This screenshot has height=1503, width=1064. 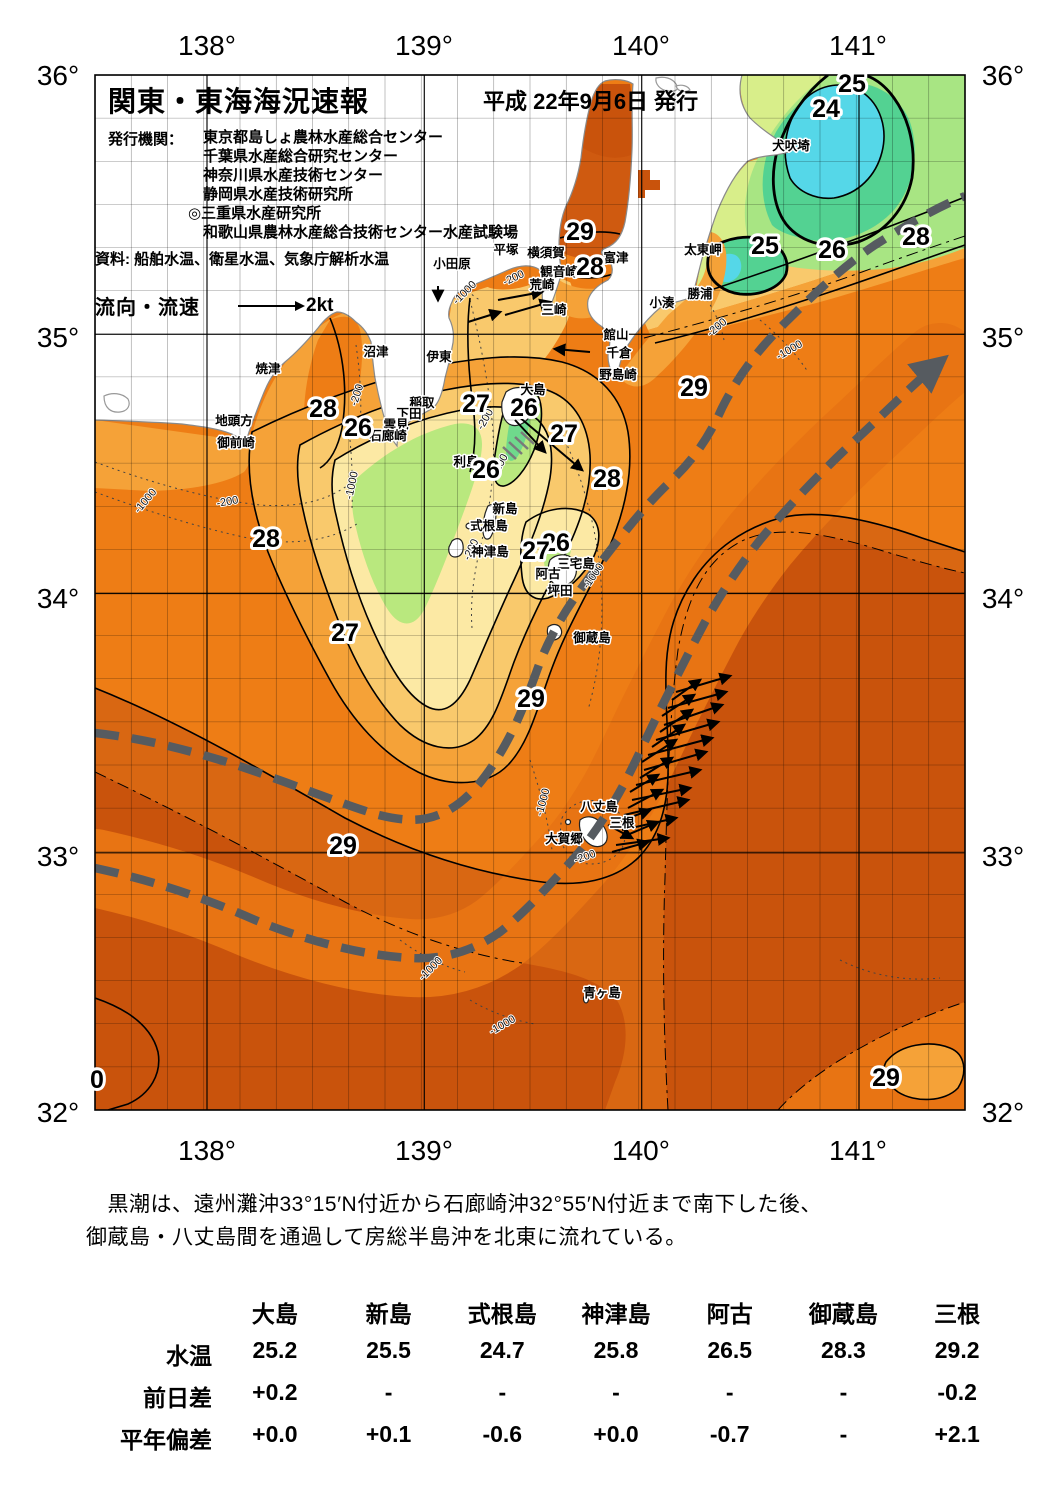 I want to click on column-header: 御蔵島, so click(x=843, y=1314).